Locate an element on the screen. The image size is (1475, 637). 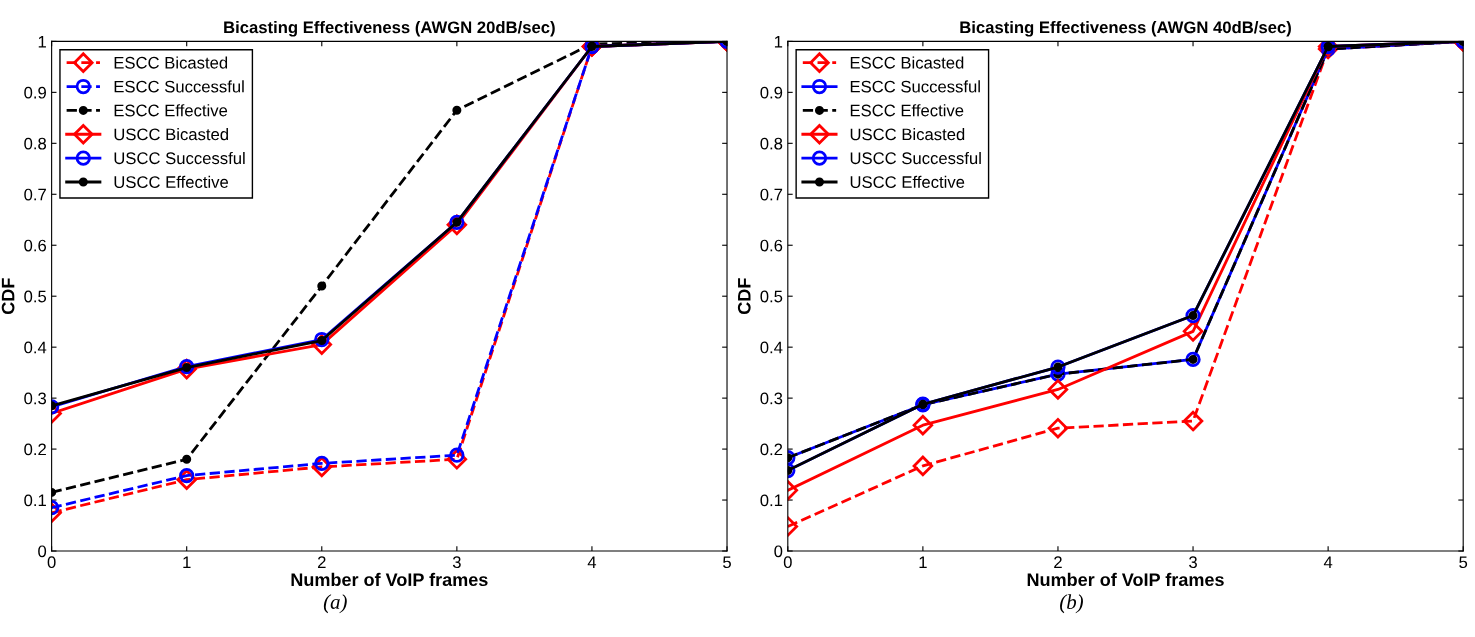
text: (b) is located at coordinates (1071, 604).